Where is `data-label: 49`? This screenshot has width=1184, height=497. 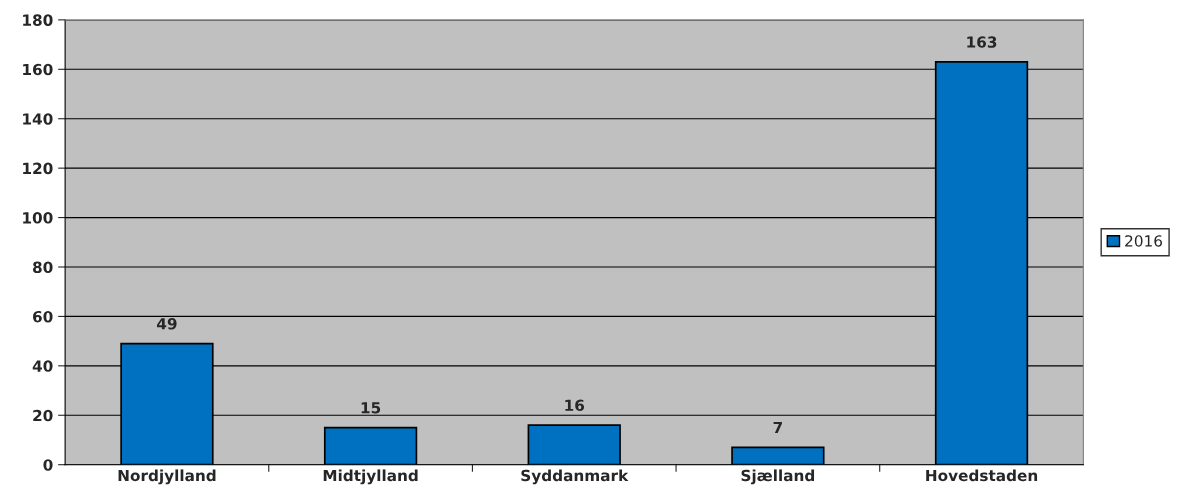 data-label: 49 is located at coordinates (167, 323).